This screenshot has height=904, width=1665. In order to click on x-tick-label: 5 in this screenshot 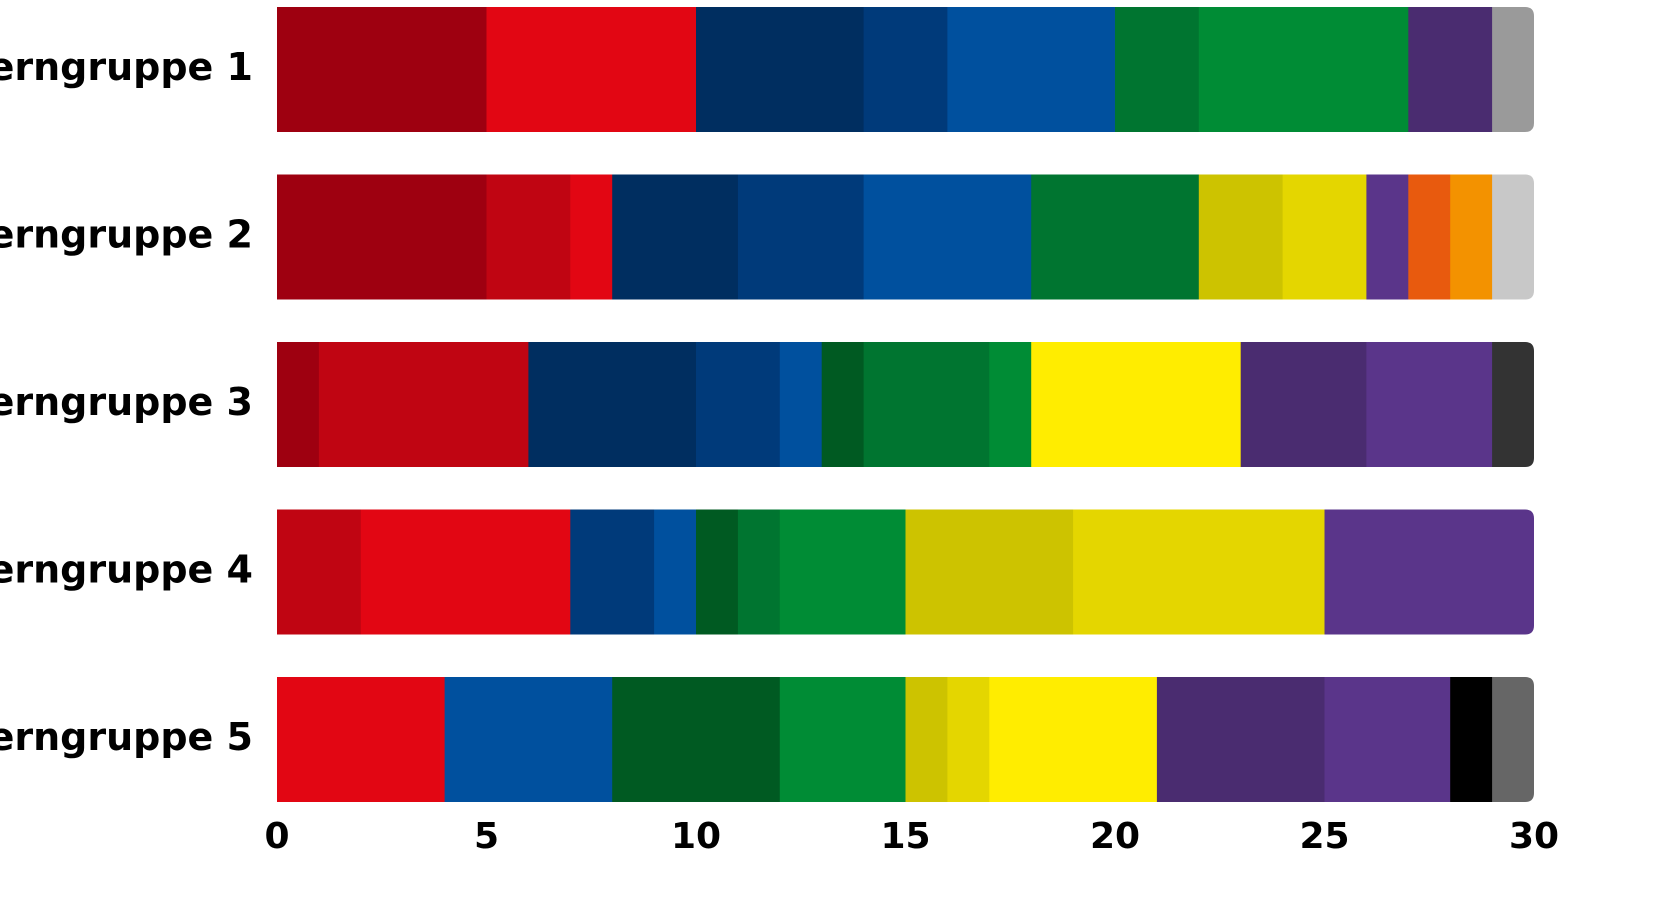, I will do `click(486, 836)`.